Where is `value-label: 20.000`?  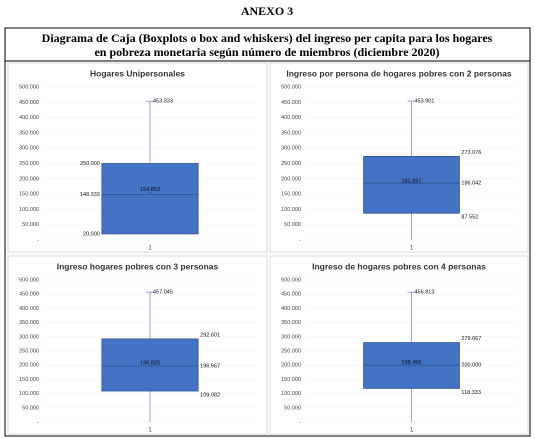
value-label: 20.000 is located at coordinates (91, 234).